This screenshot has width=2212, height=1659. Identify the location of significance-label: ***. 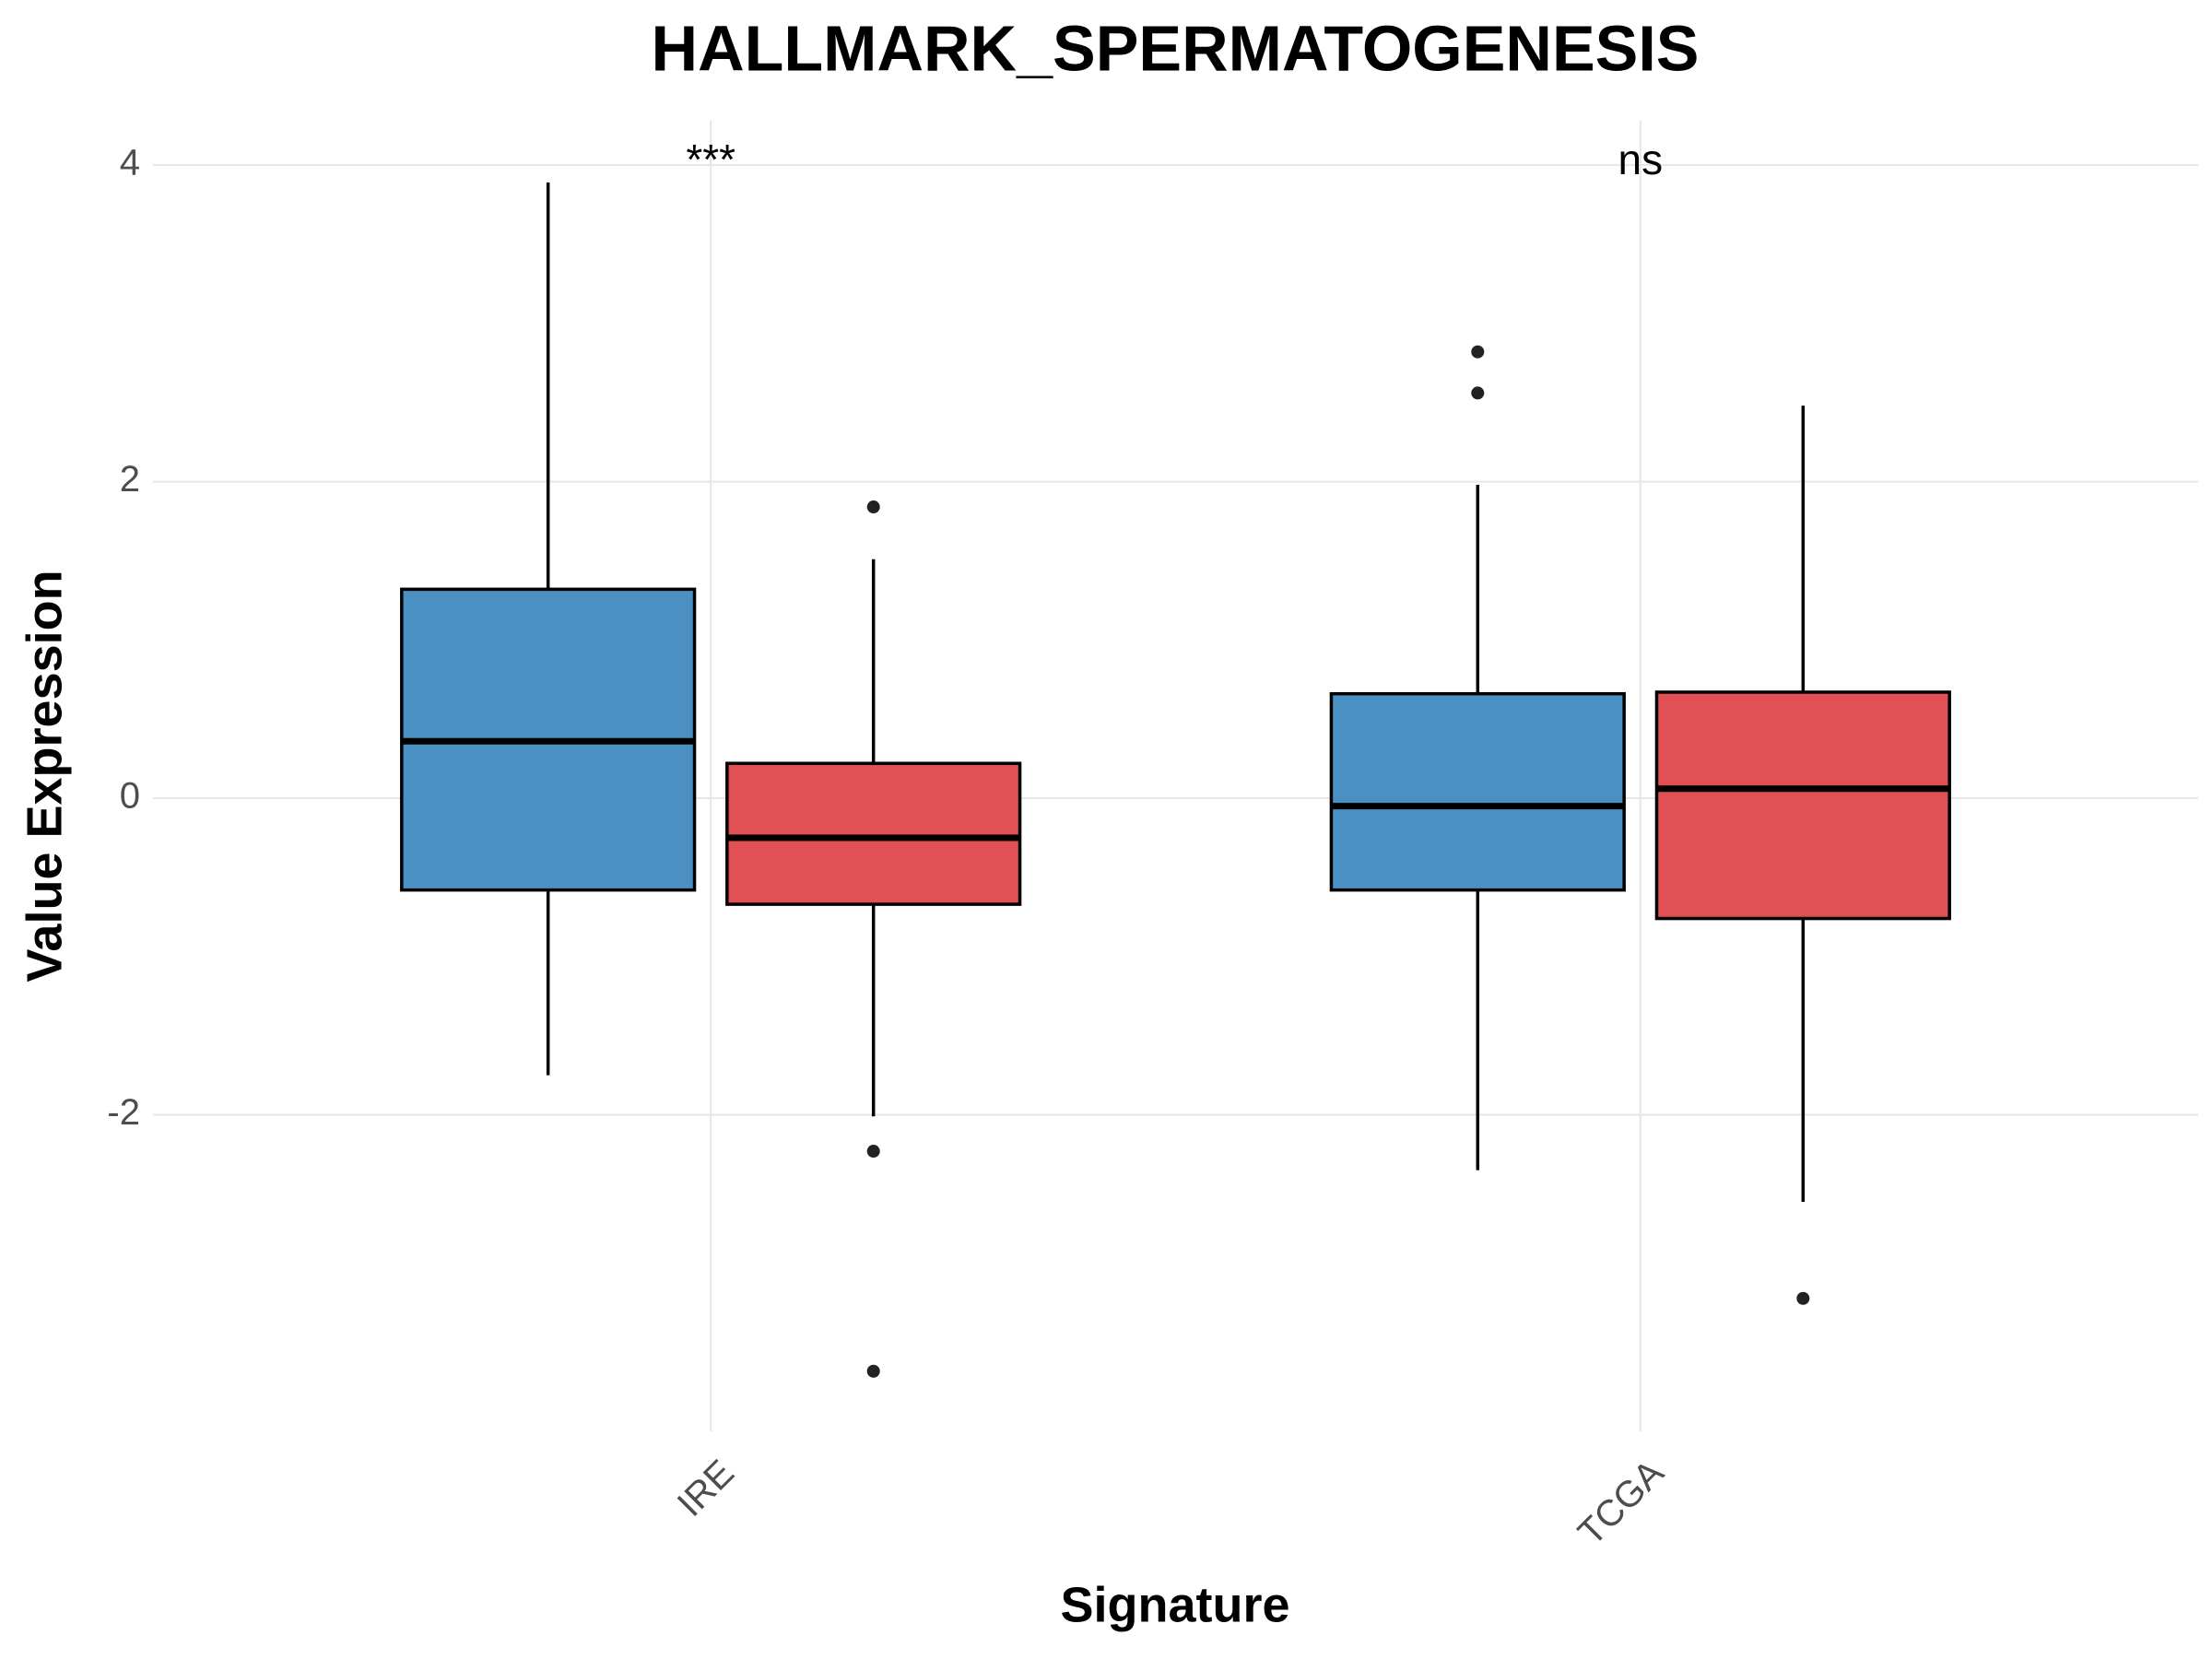
(710, 159).